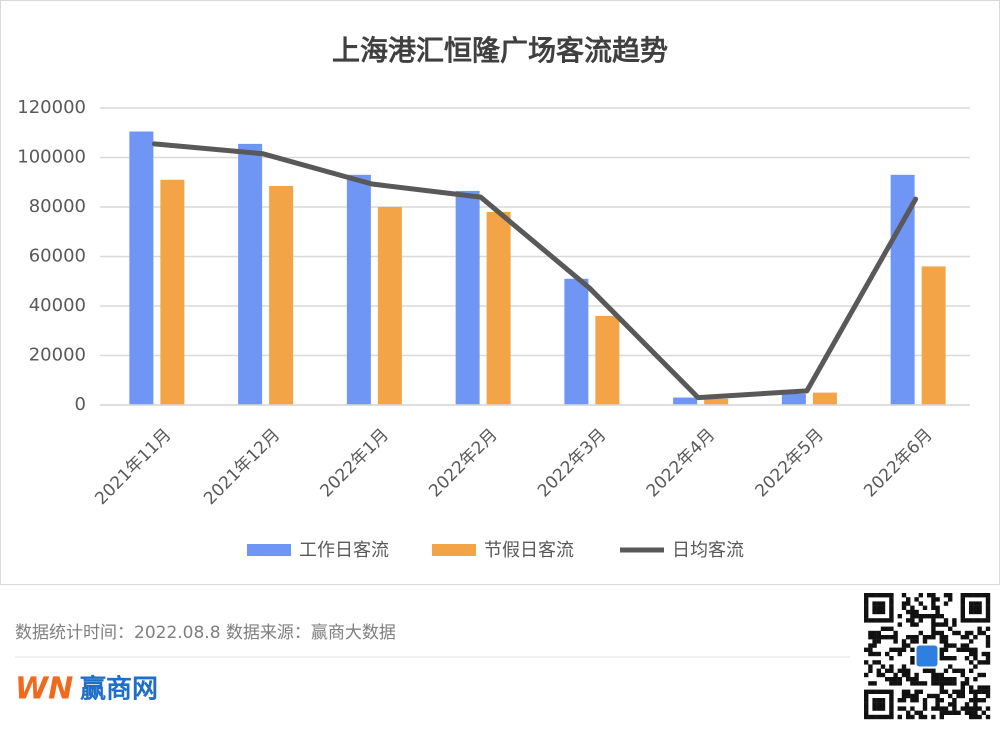 The width and height of the screenshot is (1000, 731). I want to click on legend-swatch, so click(454, 550).